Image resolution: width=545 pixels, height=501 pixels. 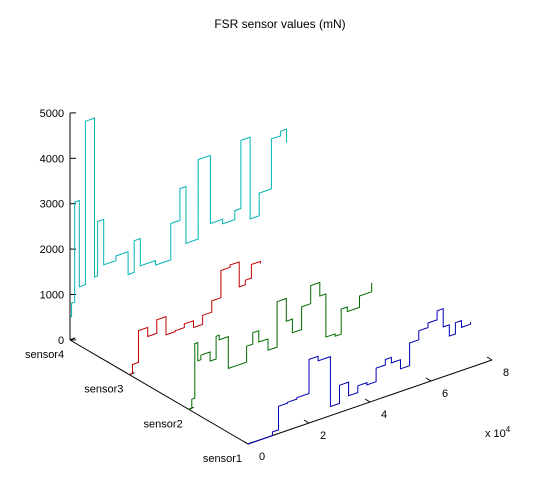 What do you see at coordinates (163, 424) in the screenshot?
I see `y-tick-label: sensor2` at bounding box center [163, 424].